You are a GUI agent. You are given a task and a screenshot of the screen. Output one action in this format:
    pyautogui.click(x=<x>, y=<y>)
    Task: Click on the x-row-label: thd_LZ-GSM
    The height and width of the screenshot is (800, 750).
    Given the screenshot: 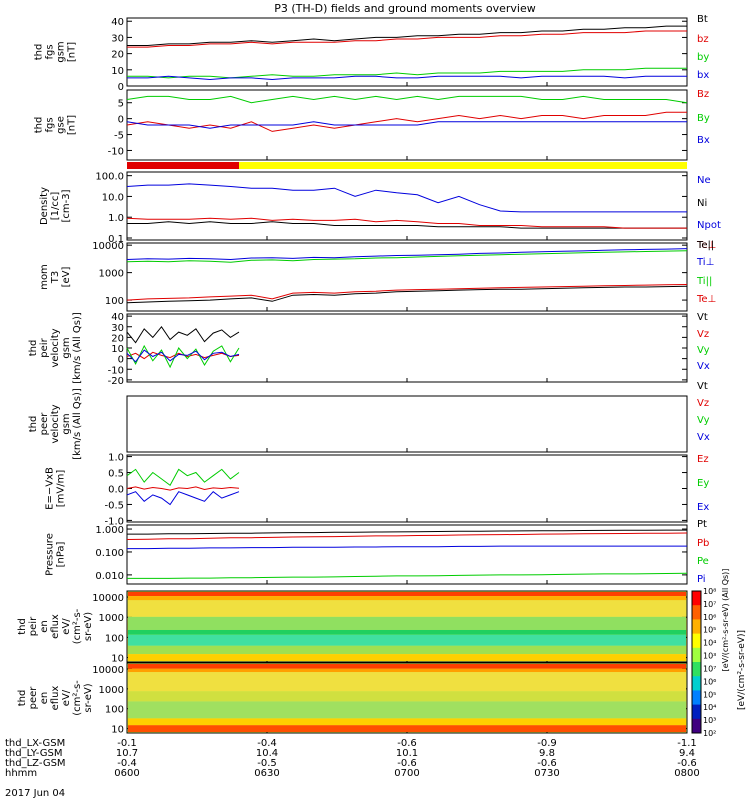 What is the action you would take?
    pyautogui.click(x=35, y=763)
    